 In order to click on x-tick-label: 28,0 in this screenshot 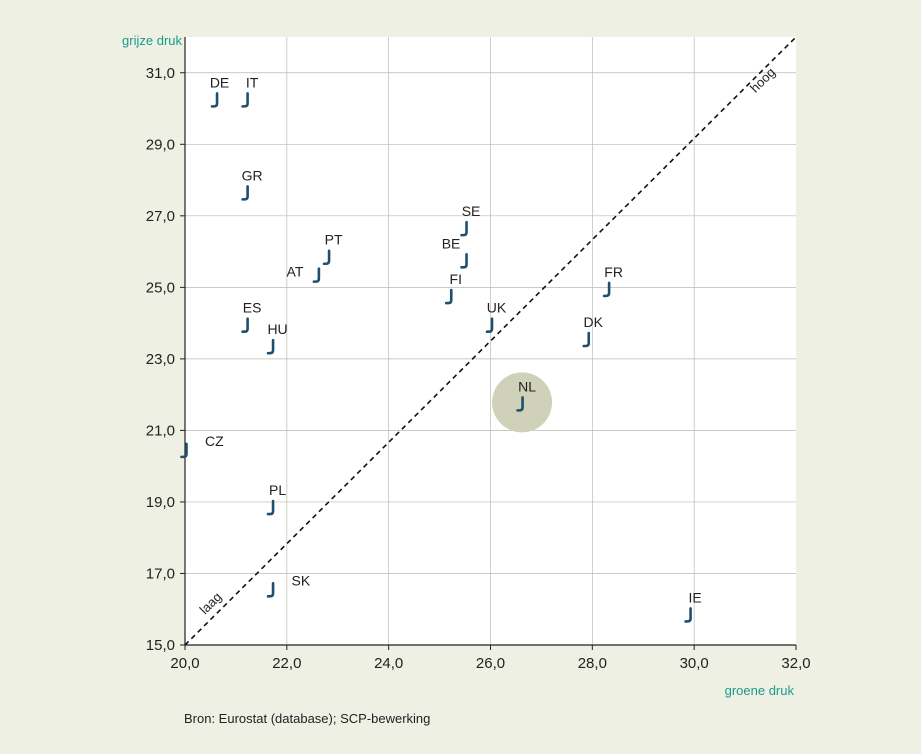, I will do `click(592, 663)`.